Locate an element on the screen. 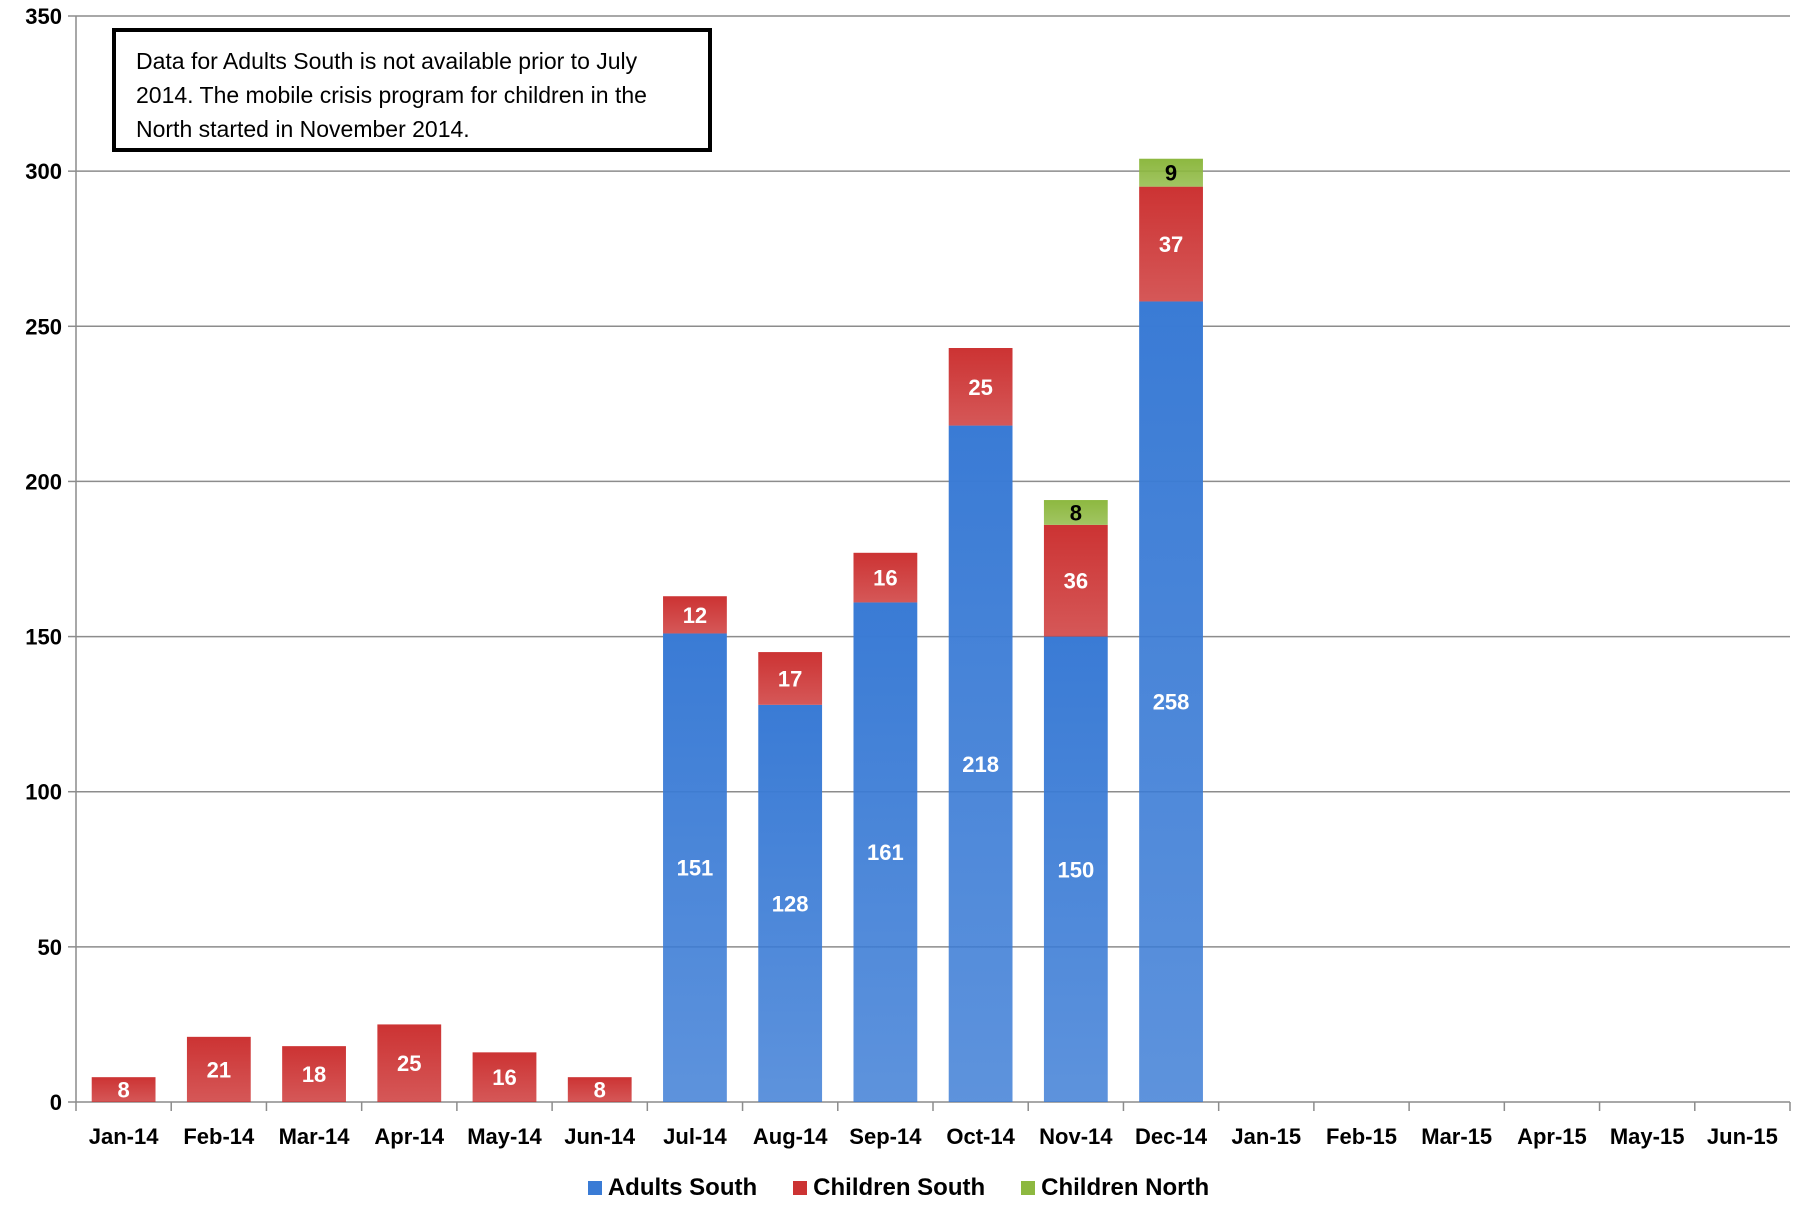  data-label: 36 is located at coordinates (1076, 581).